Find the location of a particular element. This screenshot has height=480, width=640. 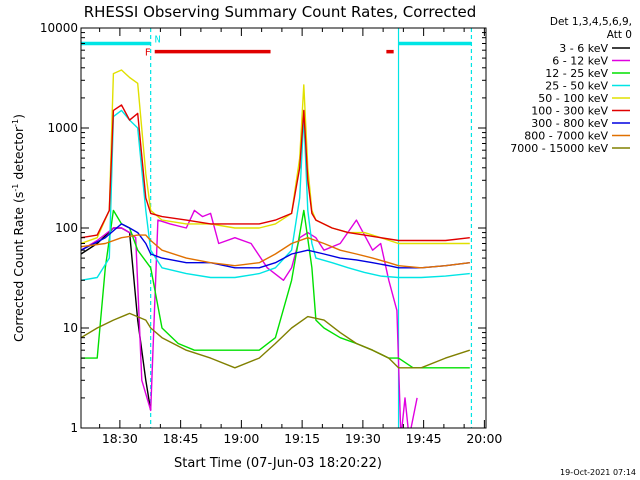

y-axis-label-mid: detector is located at coordinates (18, 155).